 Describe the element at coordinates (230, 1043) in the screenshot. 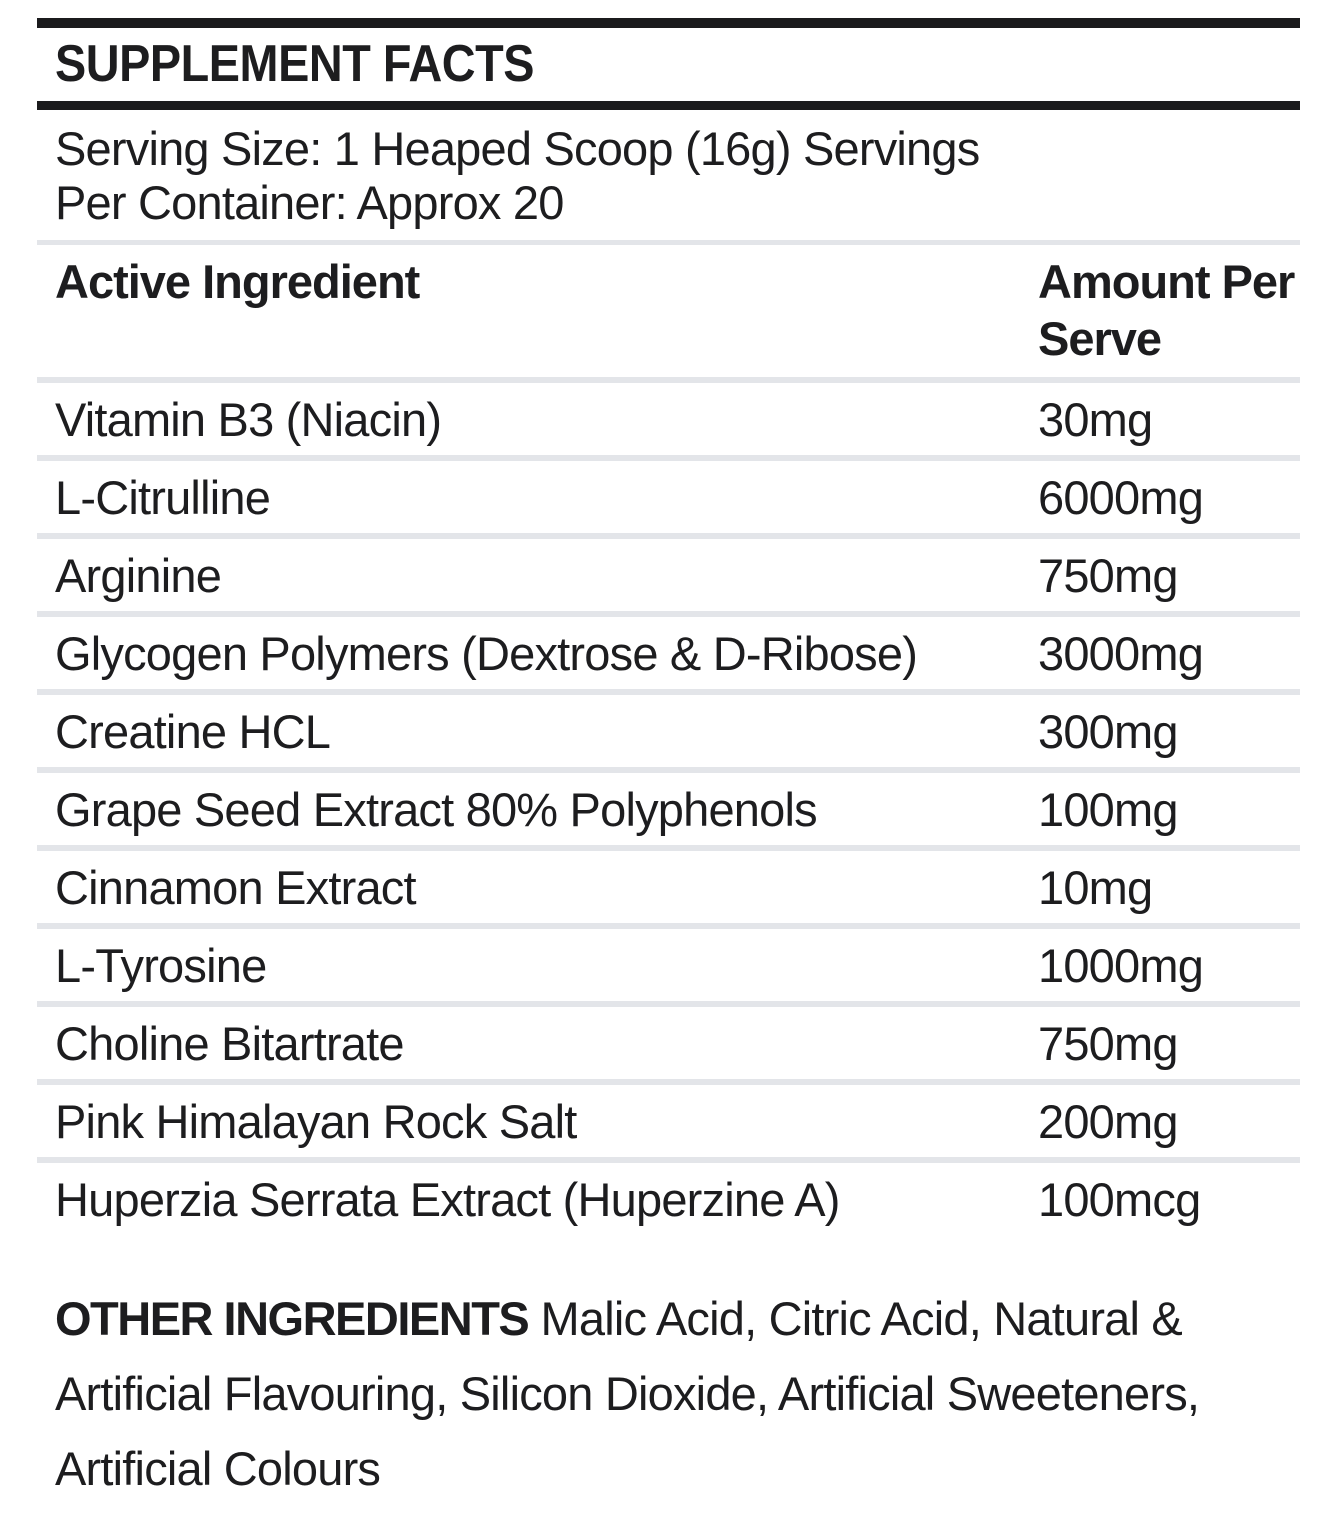

I see `ingredient-name: Choline Bitartrate` at that location.